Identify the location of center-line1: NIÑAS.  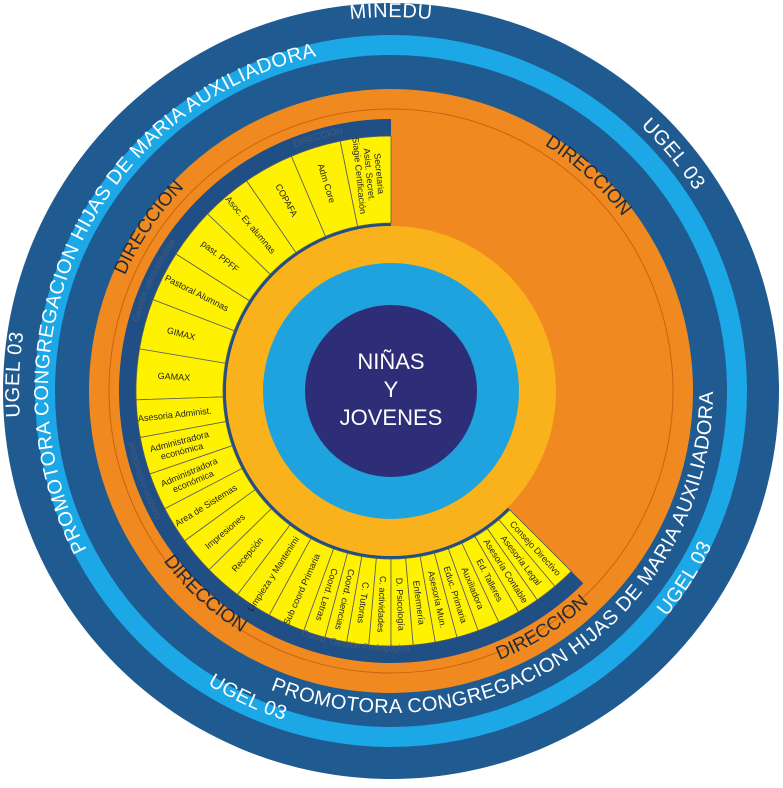
(390, 361).